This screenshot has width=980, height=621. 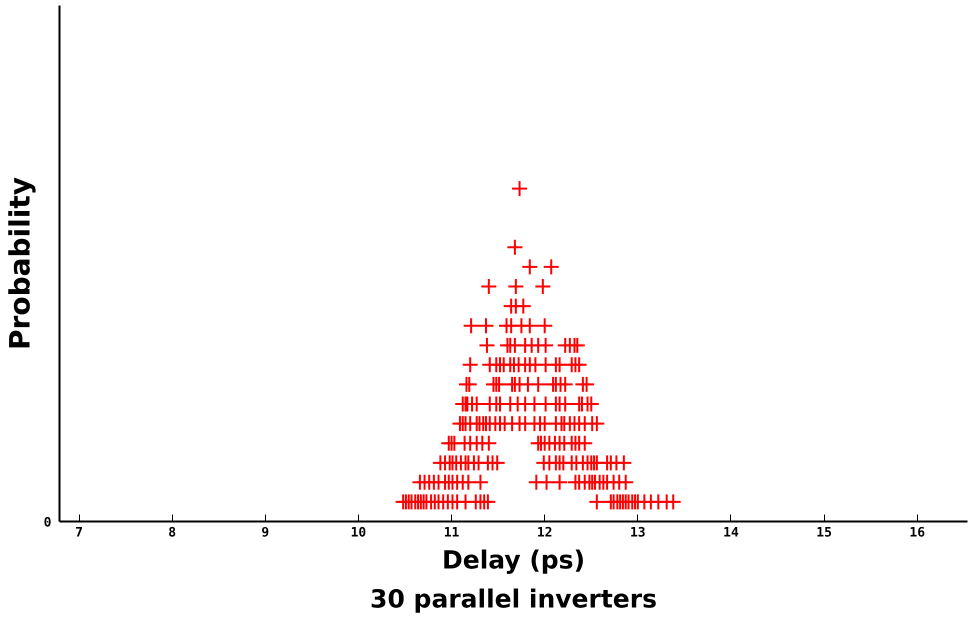 What do you see at coordinates (79, 533) in the screenshot?
I see `x-tick-label: 7` at bounding box center [79, 533].